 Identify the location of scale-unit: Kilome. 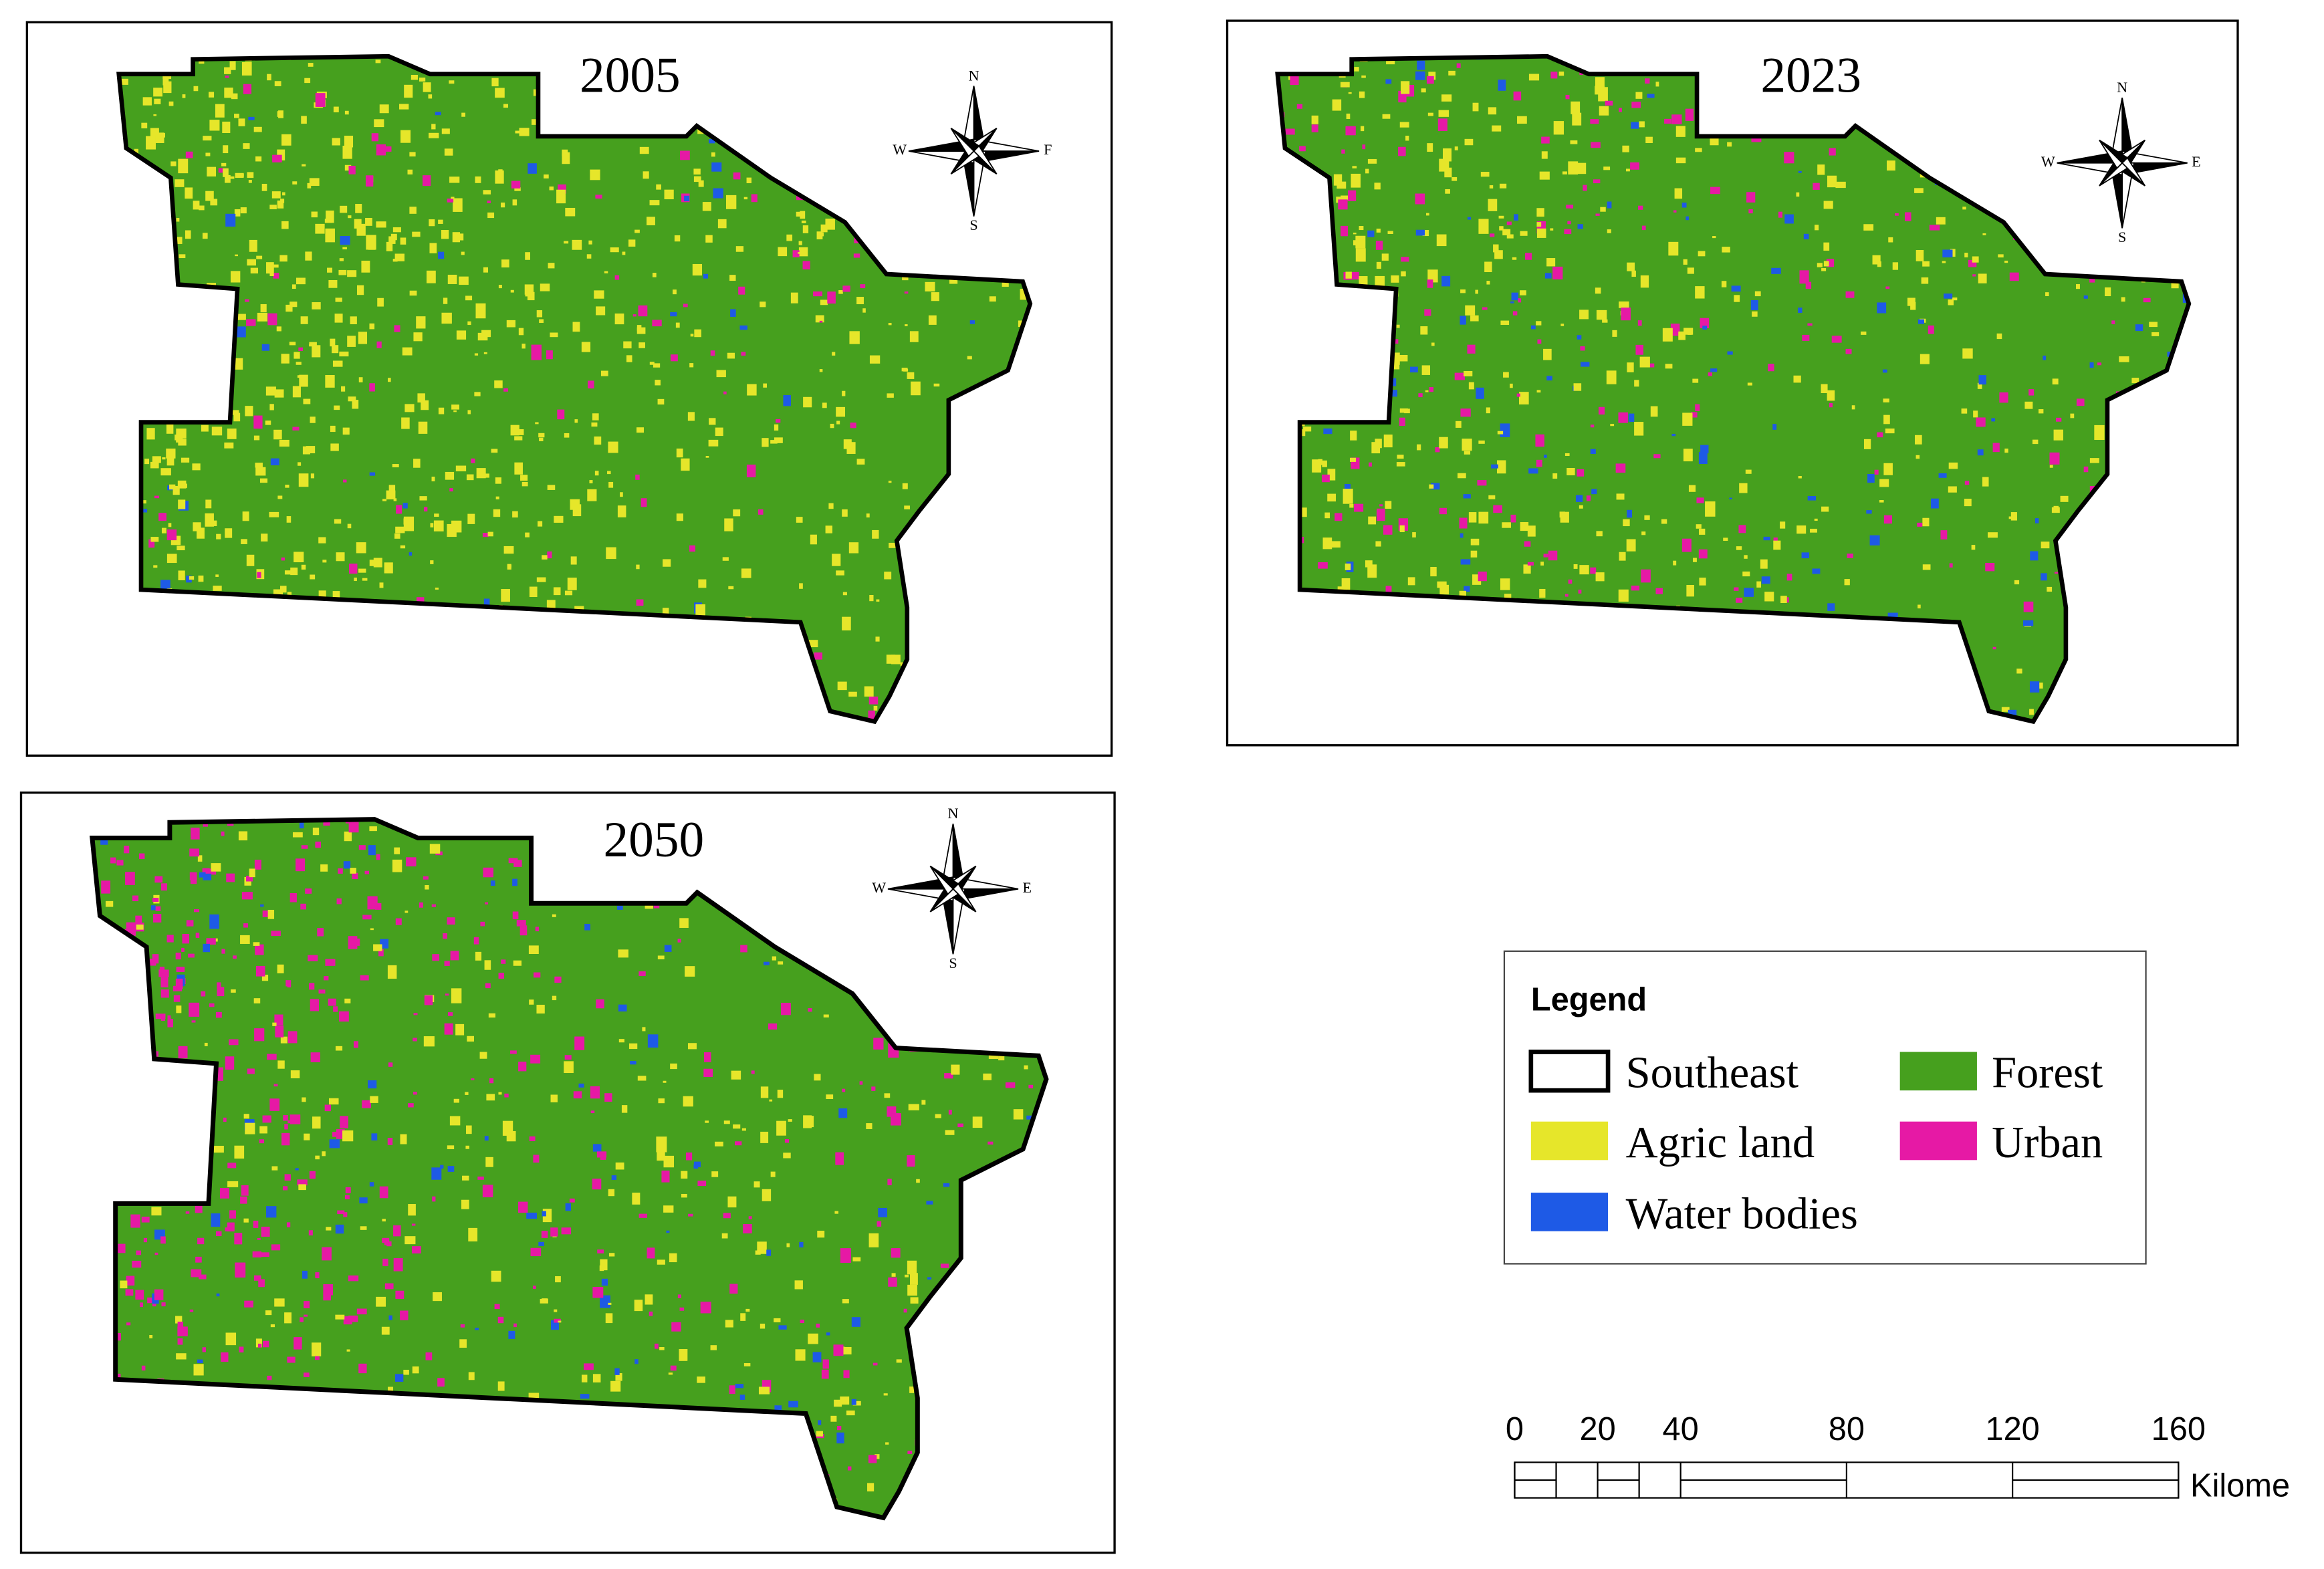
(2240, 1485).